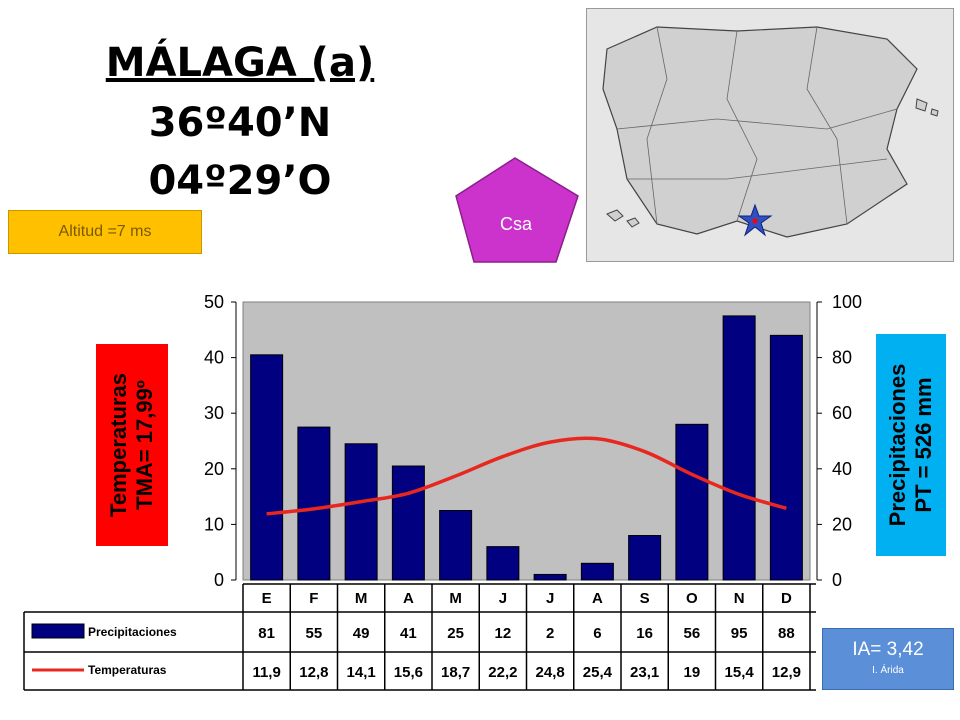 The width and height of the screenshot is (960, 720). I want to click on station-latitude: 36º40’N, so click(240, 123).